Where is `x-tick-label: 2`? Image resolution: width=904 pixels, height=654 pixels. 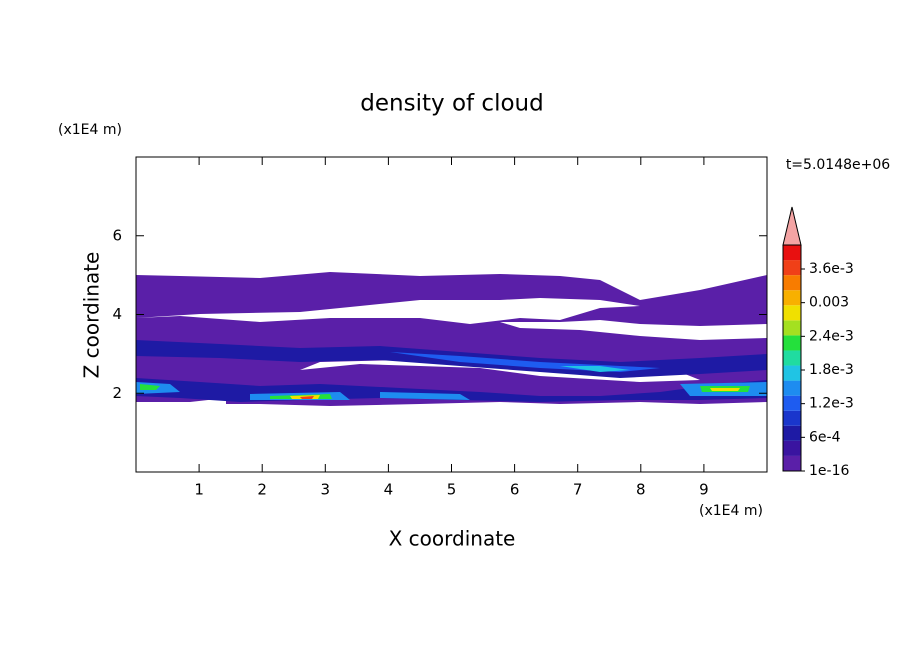
x-tick-label: 2 is located at coordinates (262, 490).